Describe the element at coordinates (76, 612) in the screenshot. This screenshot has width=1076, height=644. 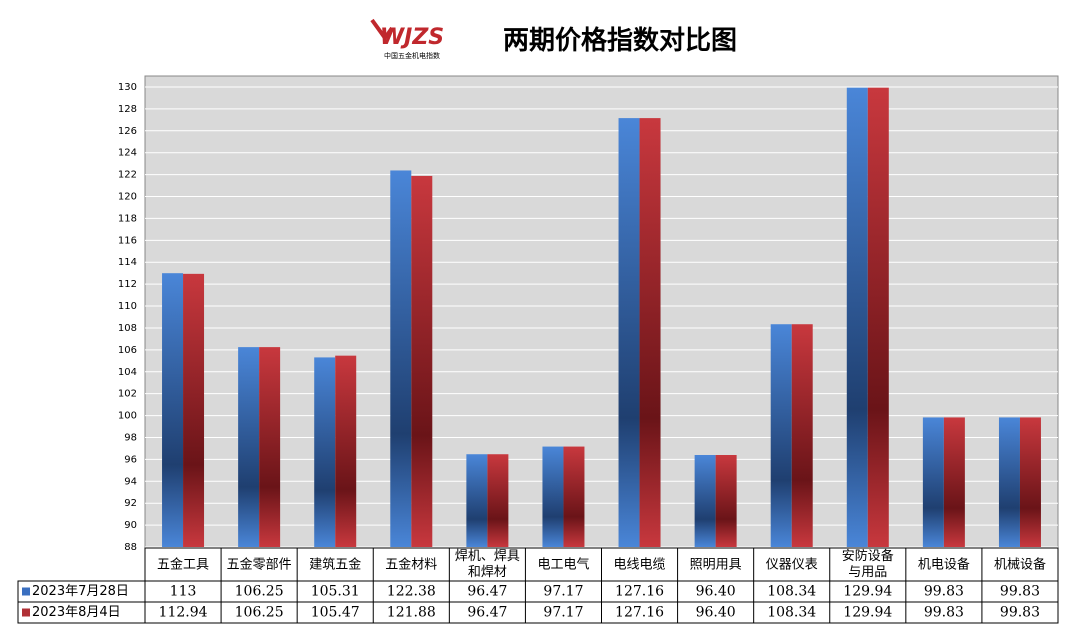
I see `legend-label: 2023年8月4日` at that location.